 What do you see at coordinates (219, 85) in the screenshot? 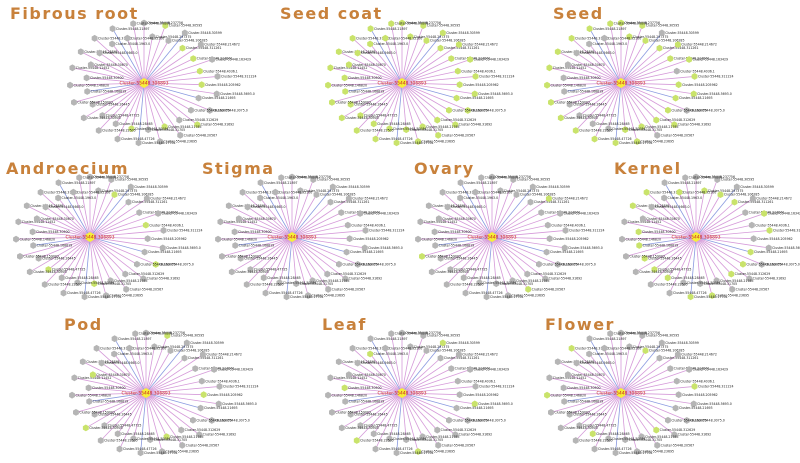
I see `cluster-node: Cluster-55448.205962` at bounding box center [219, 85].